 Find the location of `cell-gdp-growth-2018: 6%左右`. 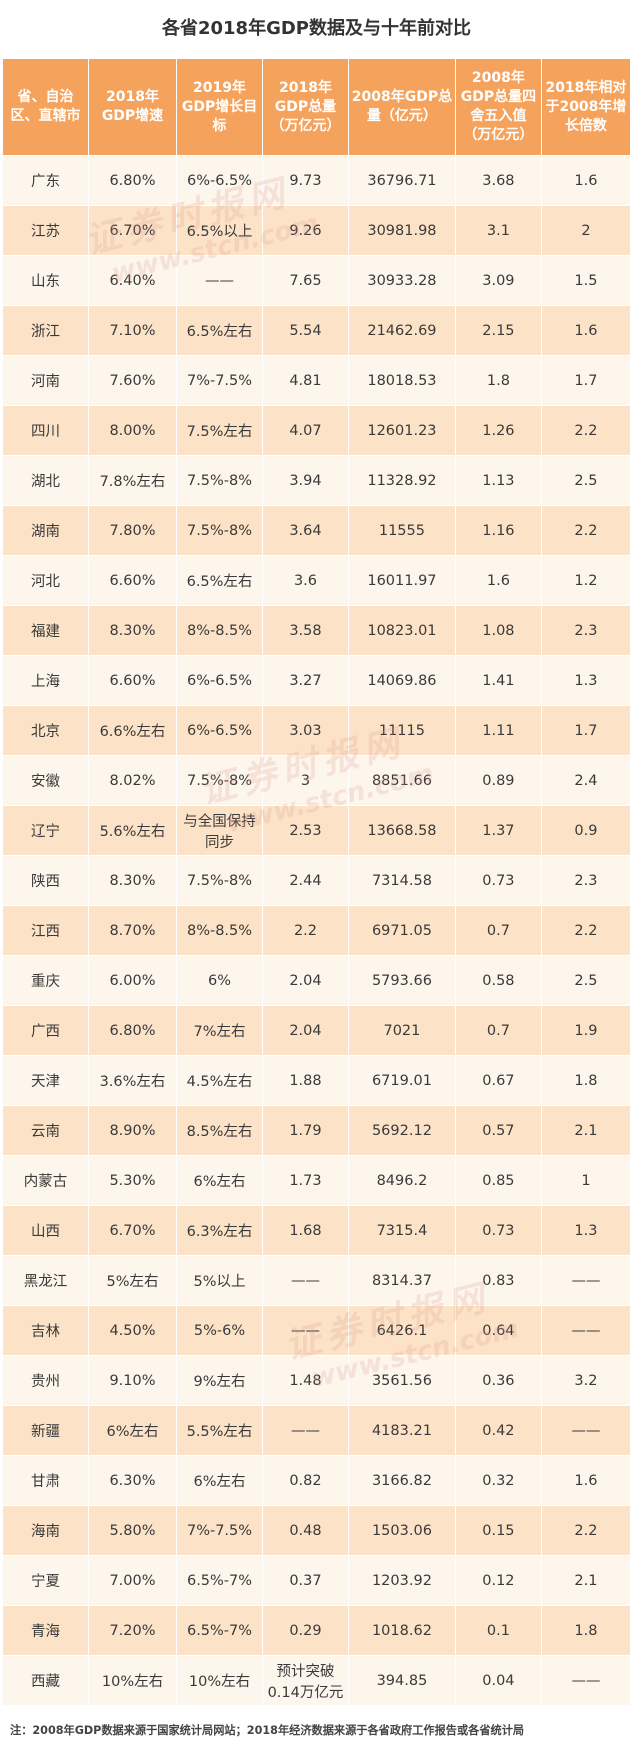

cell-gdp-growth-2018: 6%左右 is located at coordinates (132, 1430).